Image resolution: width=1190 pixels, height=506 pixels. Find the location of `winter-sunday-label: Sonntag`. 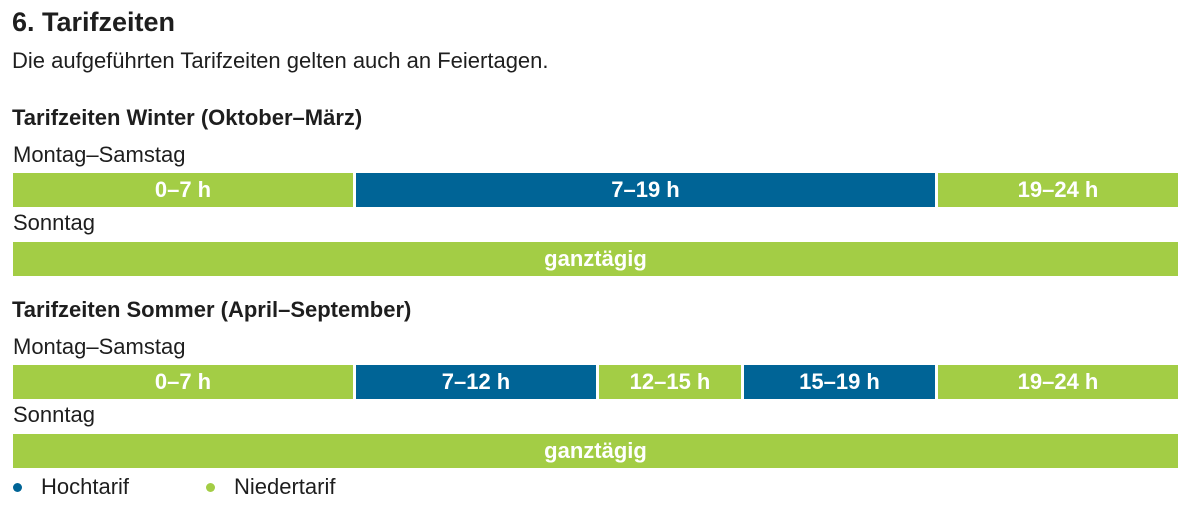

winter-sunday-label: Sonntag is located at coordinates (54, 222).